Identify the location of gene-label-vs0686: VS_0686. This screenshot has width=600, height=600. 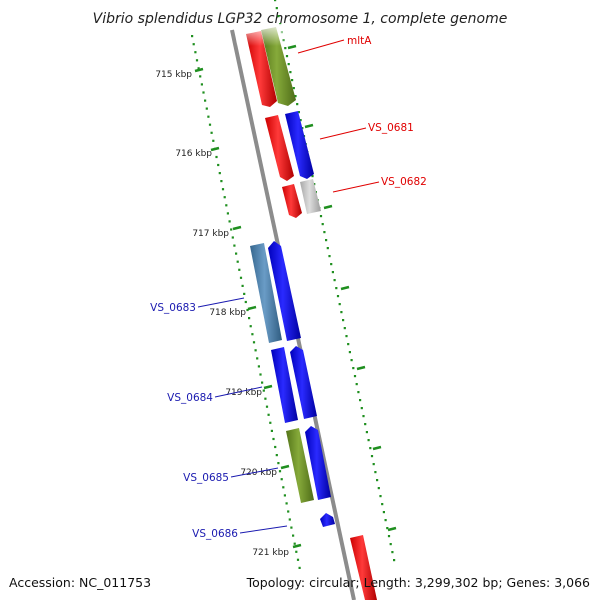
(215, 534).